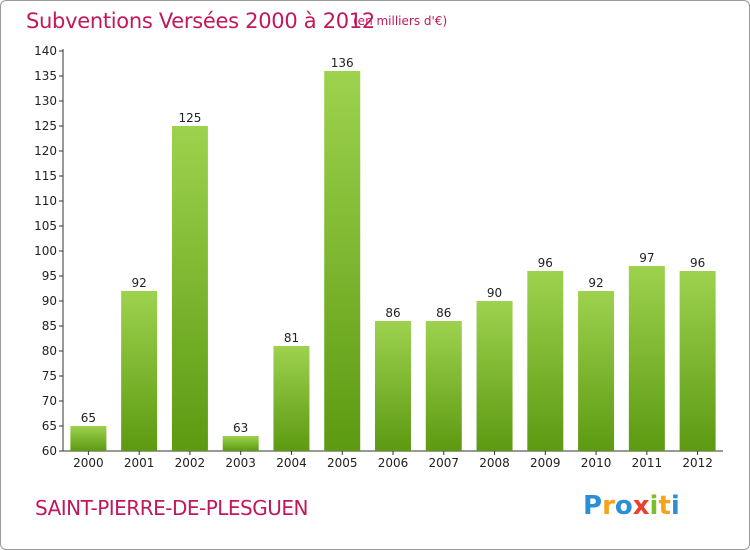  What do you see at coordinates (240, 443) in the screenshot?
I see `bar-2003` at bounding box center [240, 443].